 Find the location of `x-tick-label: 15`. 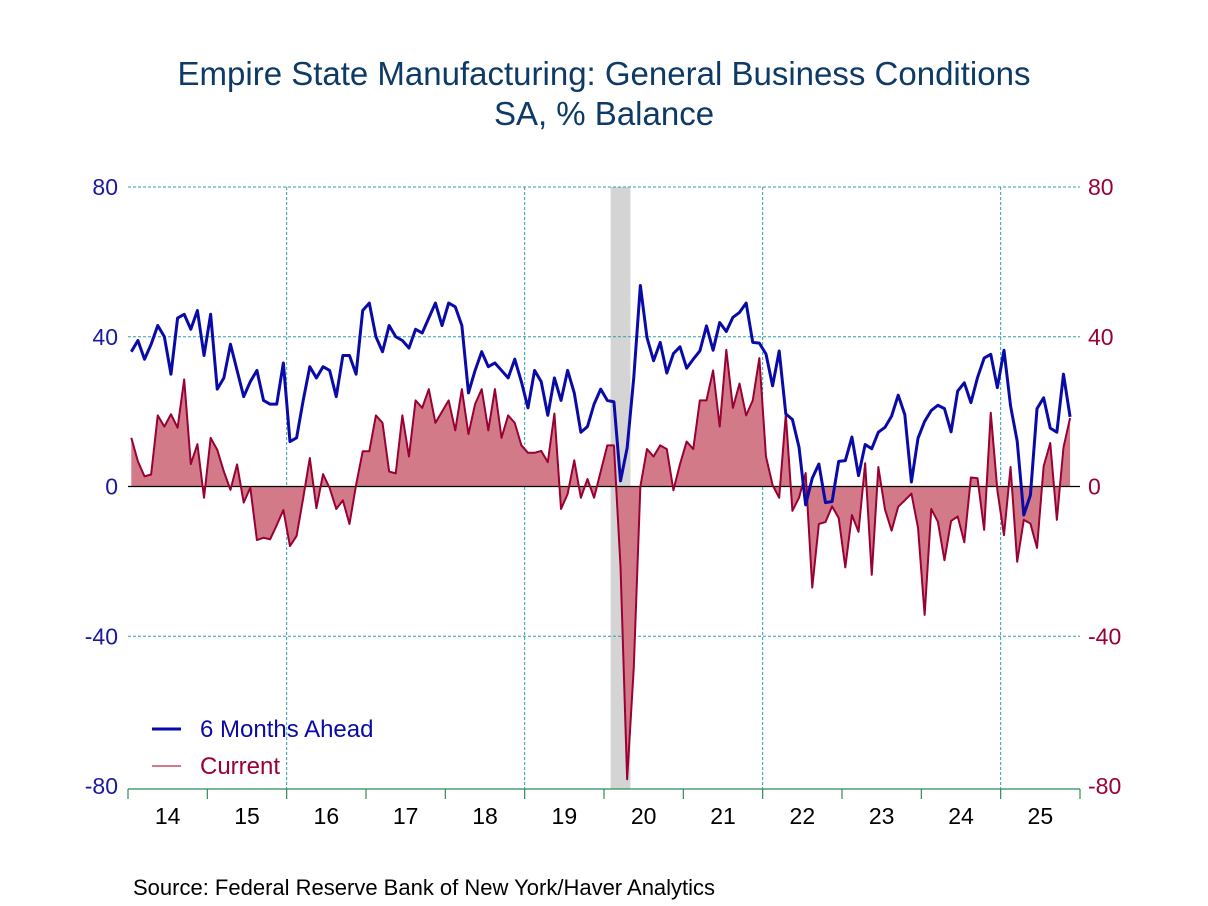

x-tick-label: 15 is located at coordinates (247, 816).